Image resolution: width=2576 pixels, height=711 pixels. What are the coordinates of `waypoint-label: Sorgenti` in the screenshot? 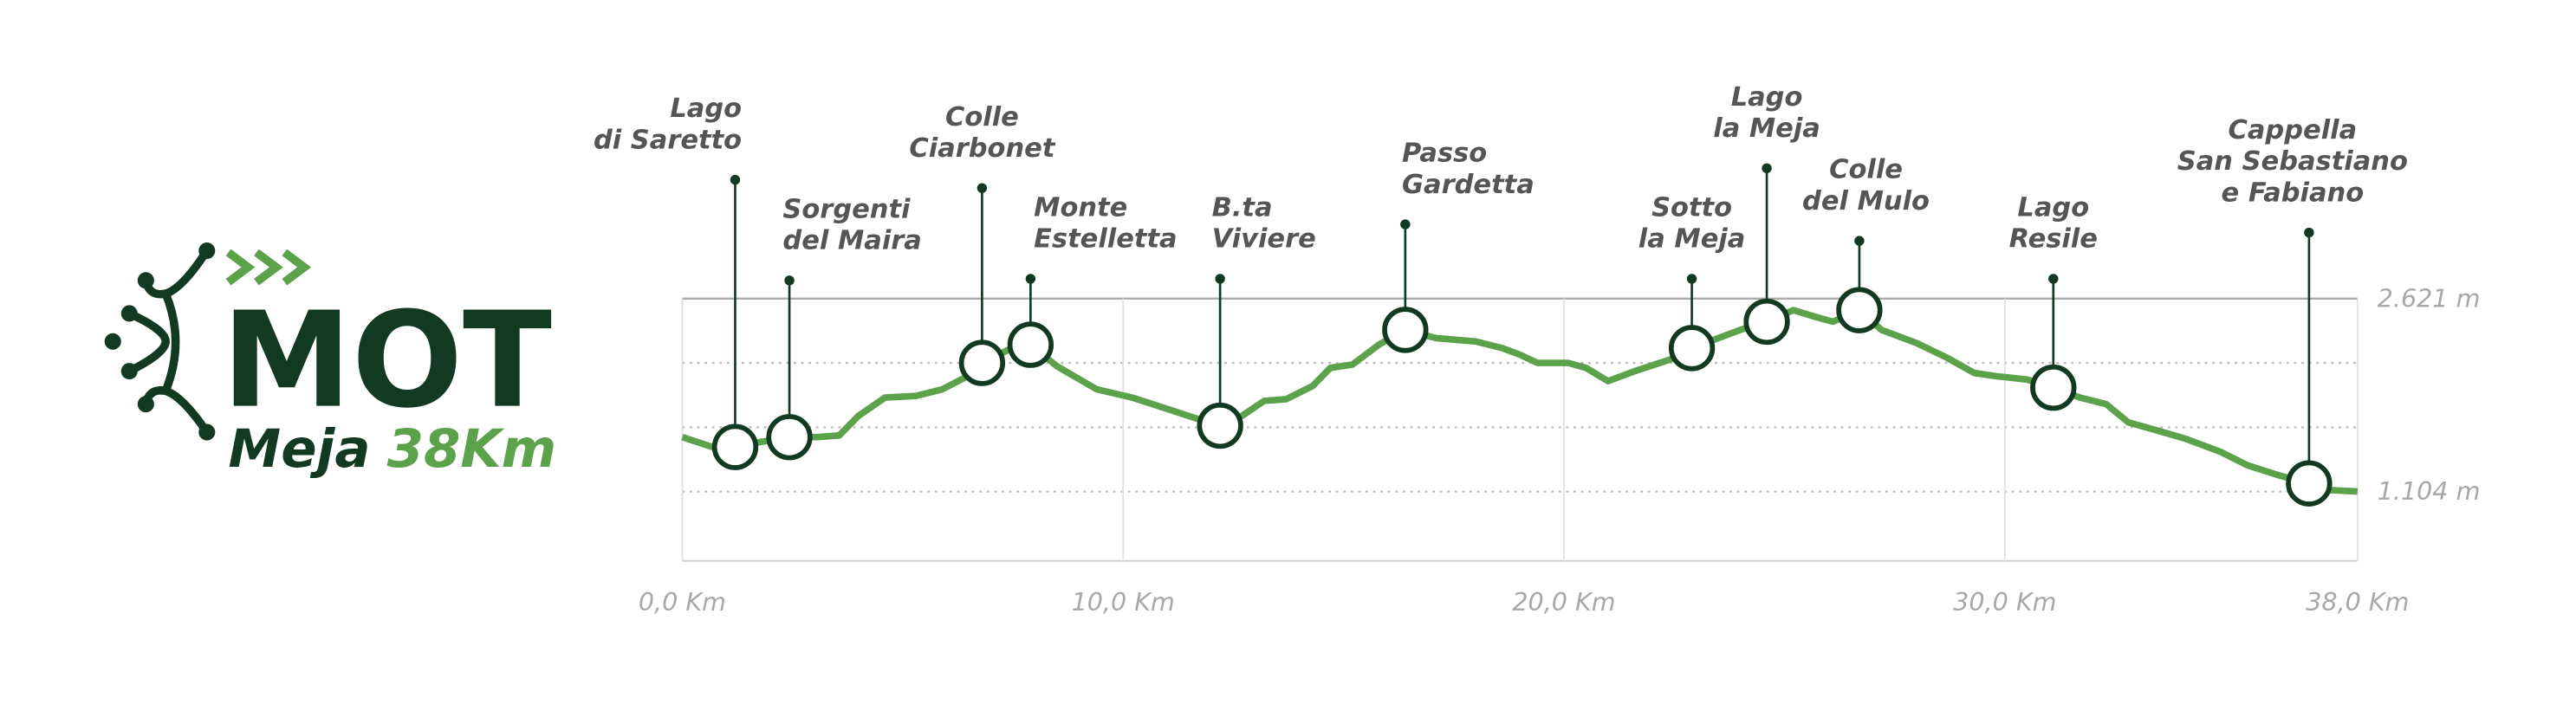 It's located at (847, 209).